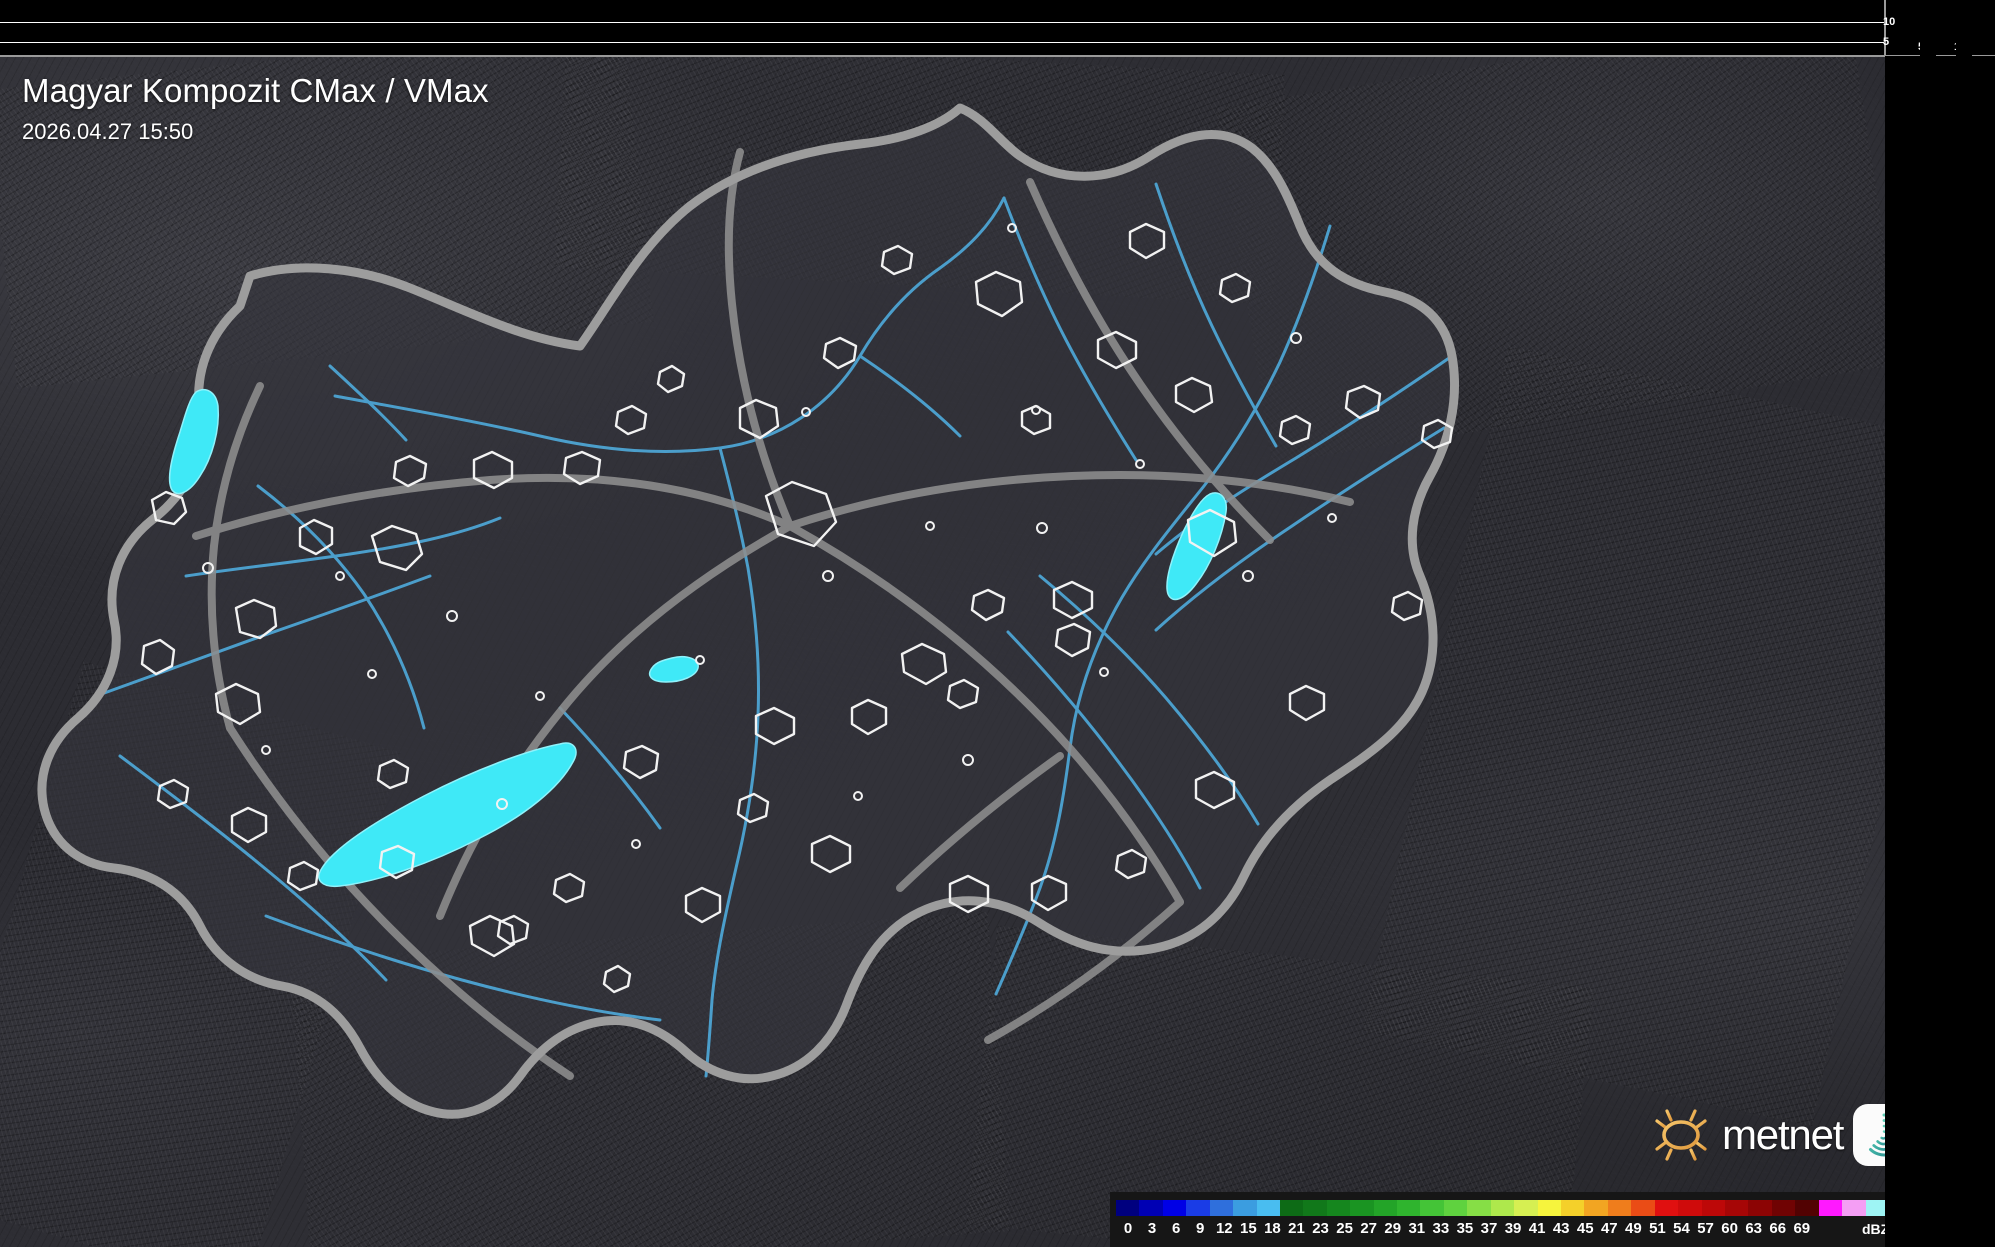  I want to click on dbz-unit-label: dBZ, so click(1875, 1229).